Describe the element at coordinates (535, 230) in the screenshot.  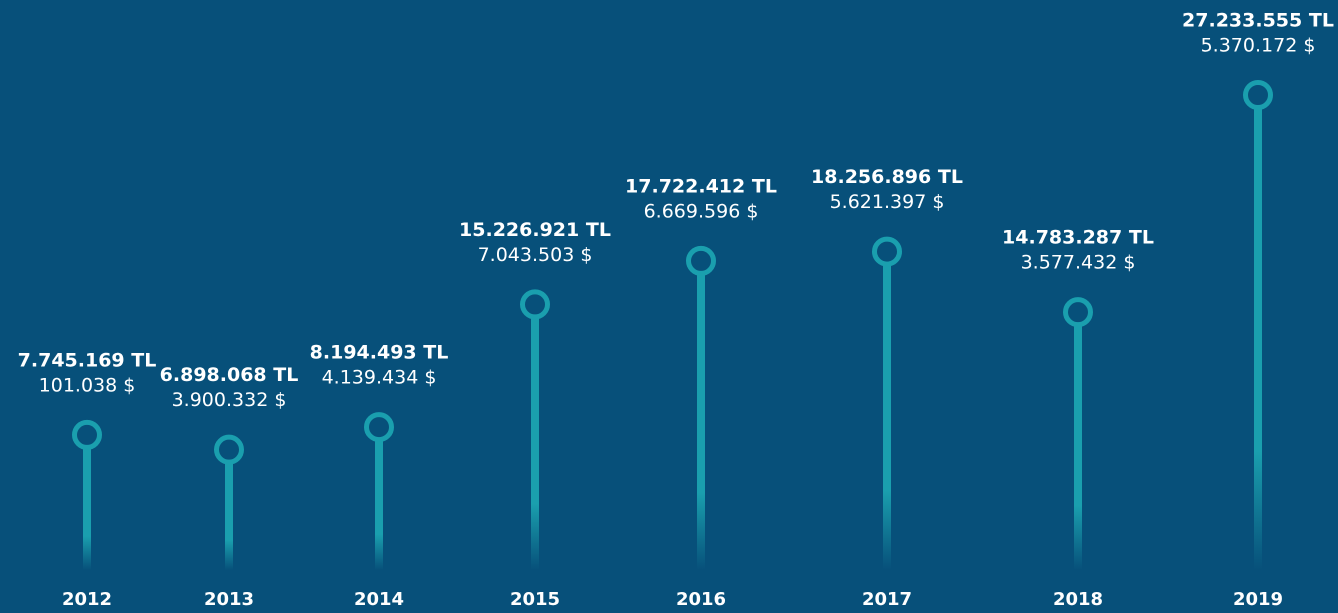
I see `tl-label: 15.226.921 TL` at that location.